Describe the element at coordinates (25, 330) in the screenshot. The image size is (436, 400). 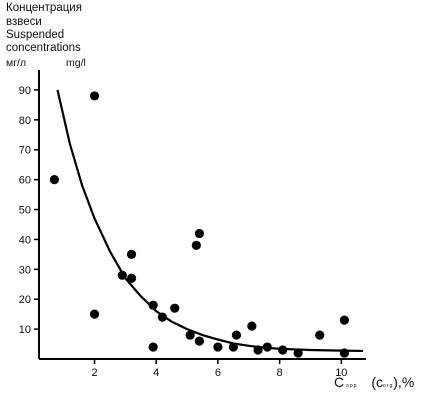
I see `y-tick-label: 10` at that location.